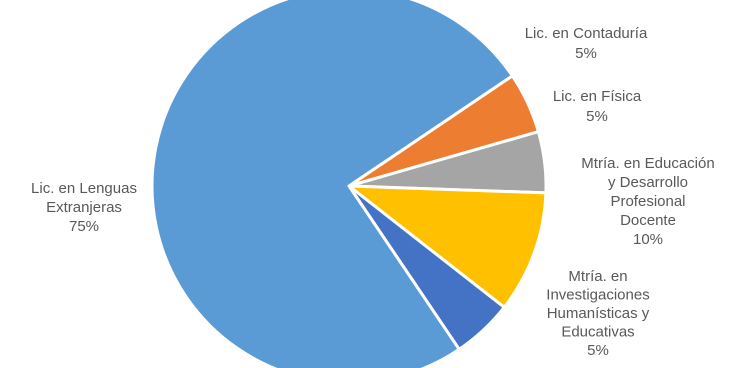 Image resolution: width=733 pixels, height=368 pixels. I want to click on slice-label-line: Lic. en Lenguas, so click(84, 188).